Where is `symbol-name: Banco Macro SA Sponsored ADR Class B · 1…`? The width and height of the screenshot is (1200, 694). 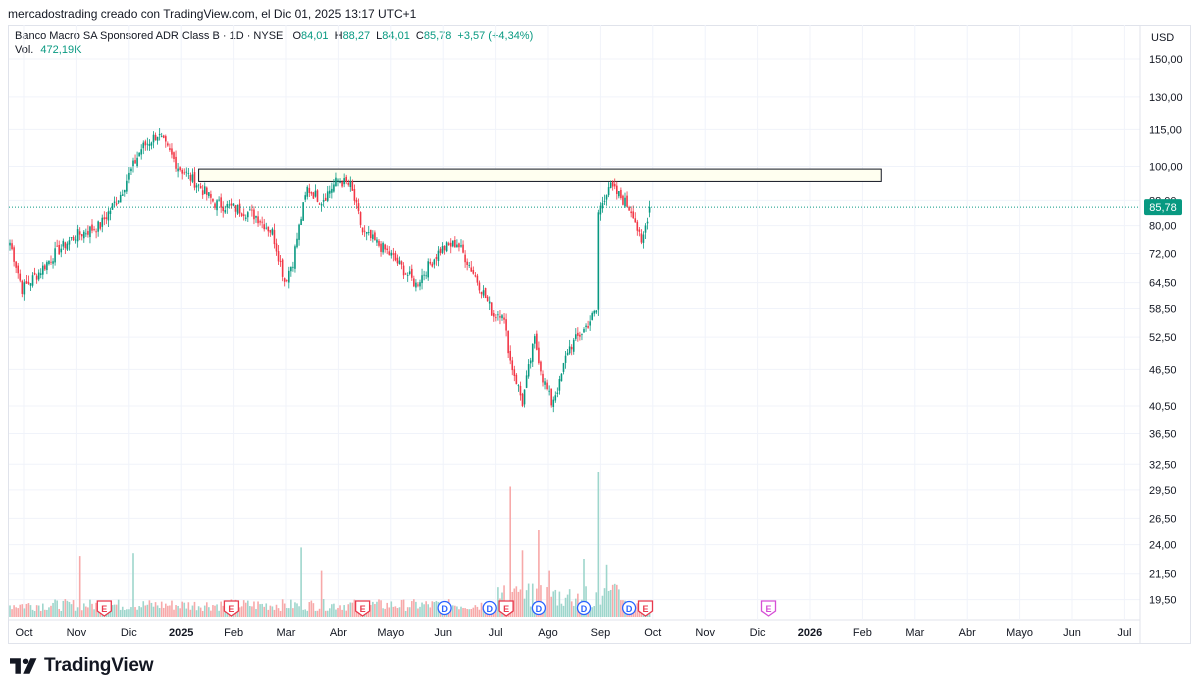
symbol-name: Banco Macro SA Sponsored ADR Class B · 1… is located at coordinates (149, 36).